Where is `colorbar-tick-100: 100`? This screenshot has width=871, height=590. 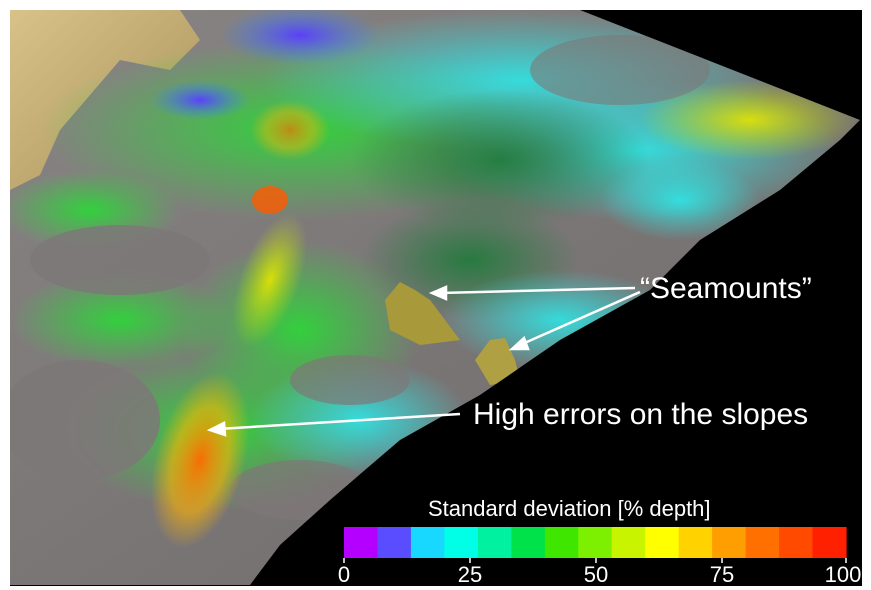
colorbar-tick-100: 100 is located at coordinates (843, 574).